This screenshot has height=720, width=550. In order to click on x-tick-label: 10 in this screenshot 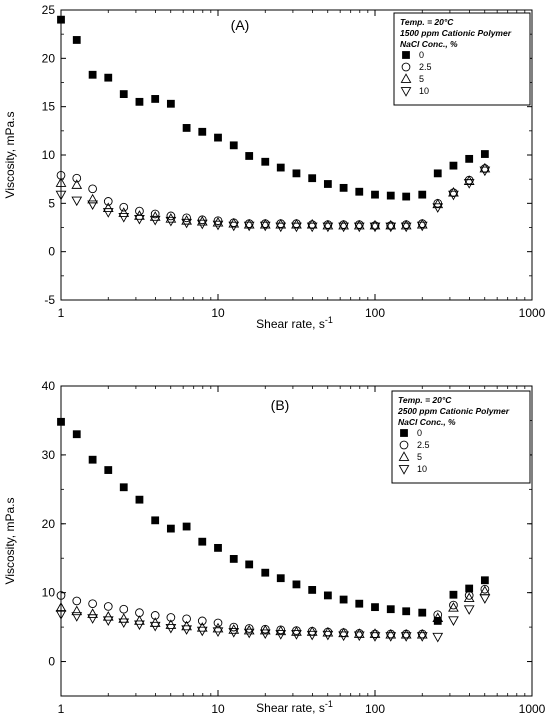, I will do `click(218, 709)`.